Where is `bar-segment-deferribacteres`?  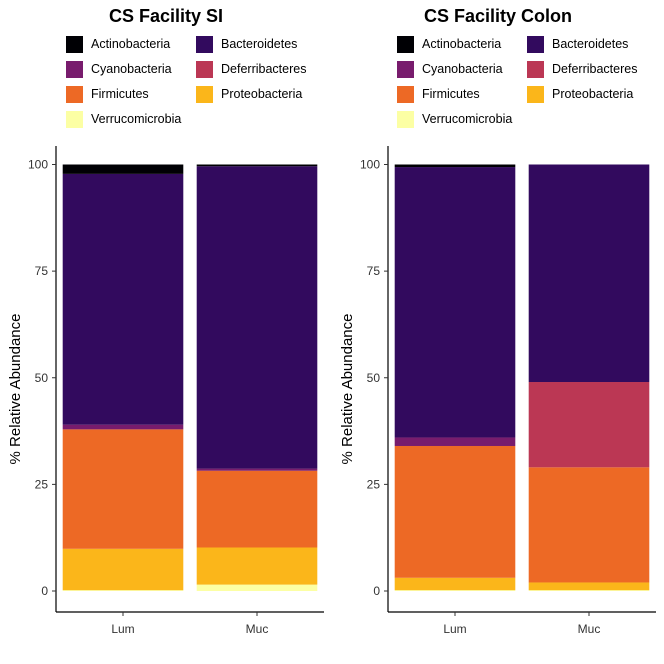
bar-segment-deferribacteres is located at coordinates (589, 425).